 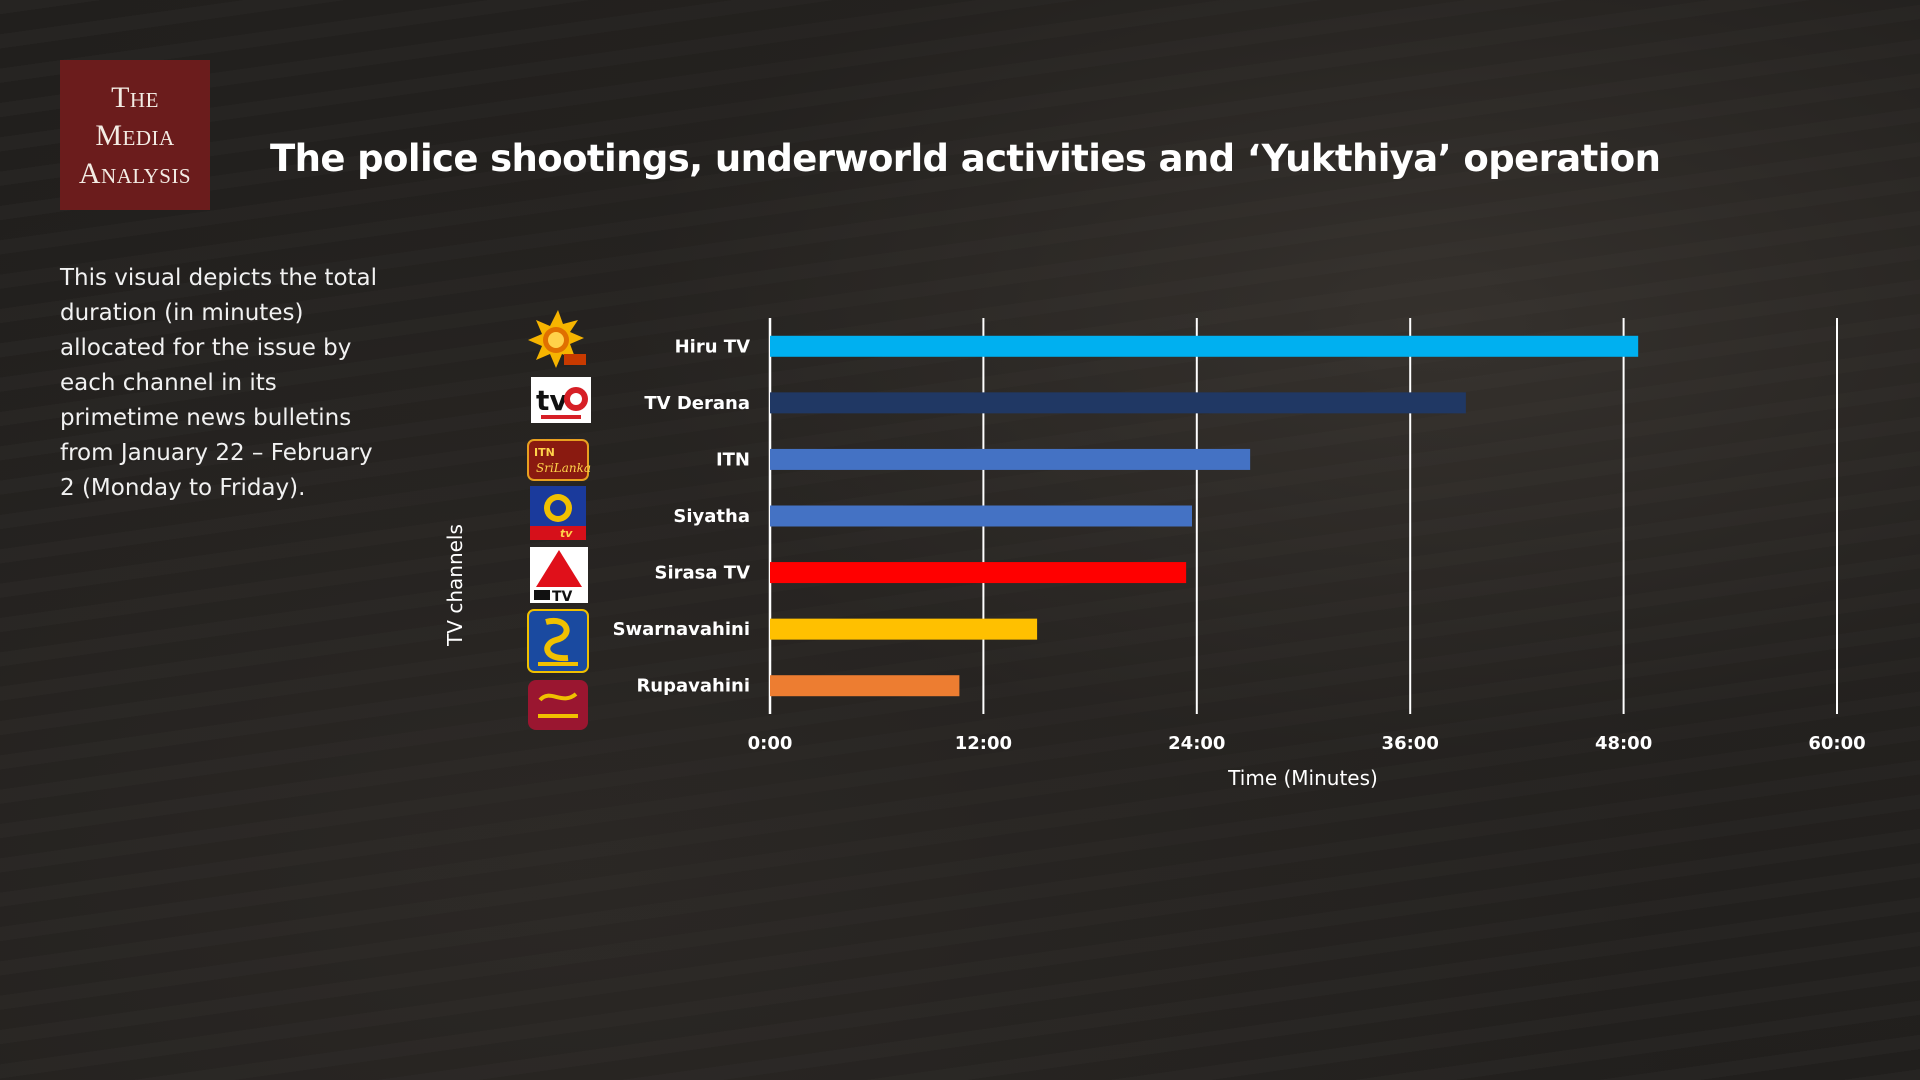 I want to click on x-axis-title: Time (Minutes), so click(x=1302, y=778).